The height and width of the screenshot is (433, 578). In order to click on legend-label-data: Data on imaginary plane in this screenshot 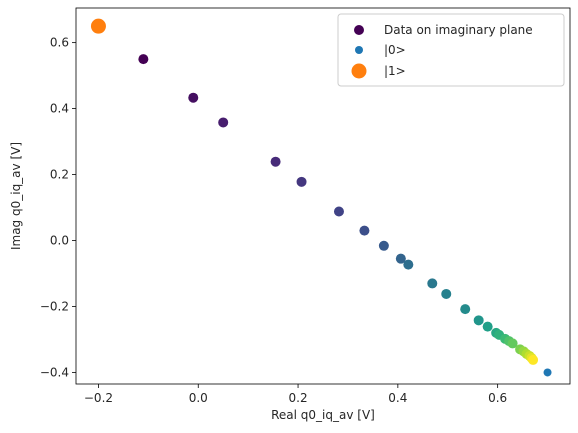, I will do `click(458, 30)`.